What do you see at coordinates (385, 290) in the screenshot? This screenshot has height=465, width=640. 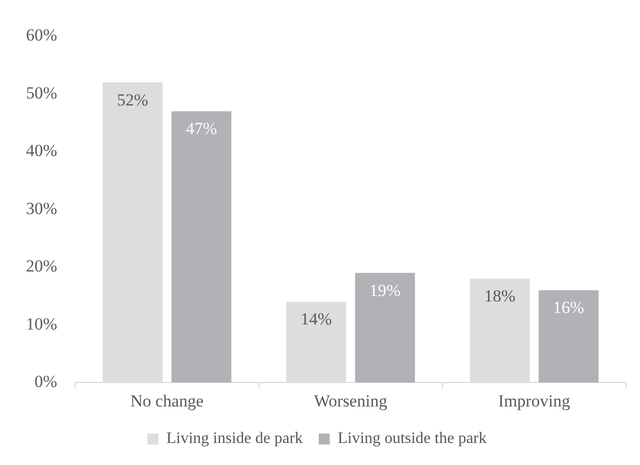 I see `data-label: 19%` at bounding box center [385, 290].